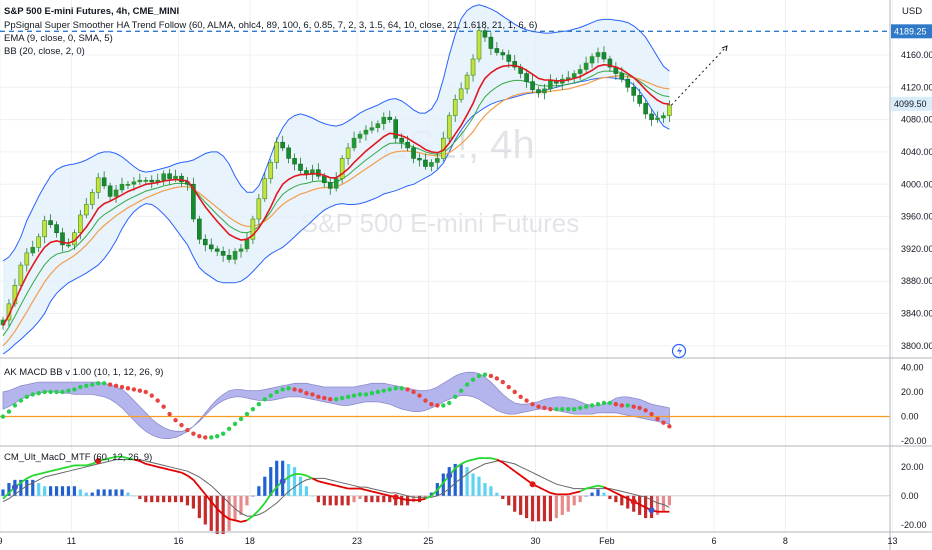 Image resolution: width=932 pixels, height=550 pixels. I want to click on lightning-icon, so click(679, 351).